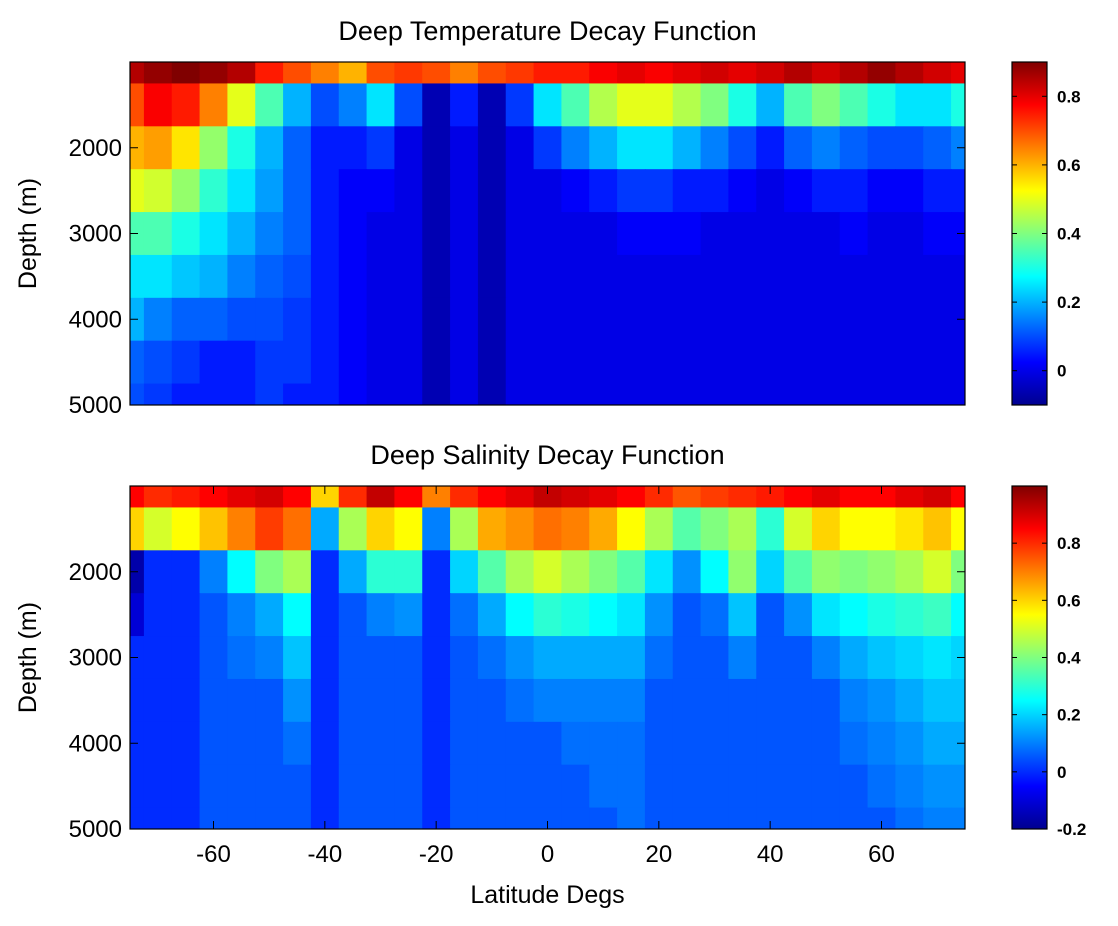 This screenshot has width=1118, height=926. I want to click on colorbar-tick-label: 0.4, so click(1069, 234).